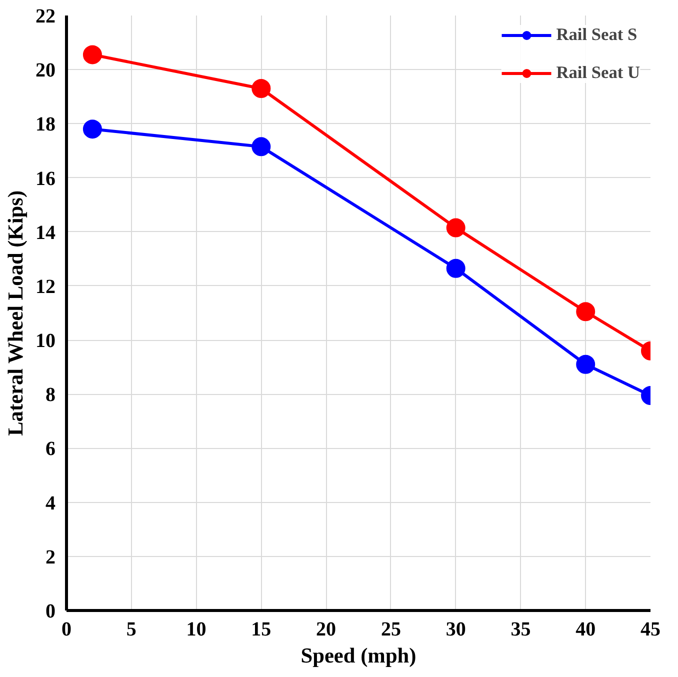 This screenshot has height=677, width=678. Describe the element at coordinates (261, 629) in the screenshot. I see `x-tick-label: 15` at that location.